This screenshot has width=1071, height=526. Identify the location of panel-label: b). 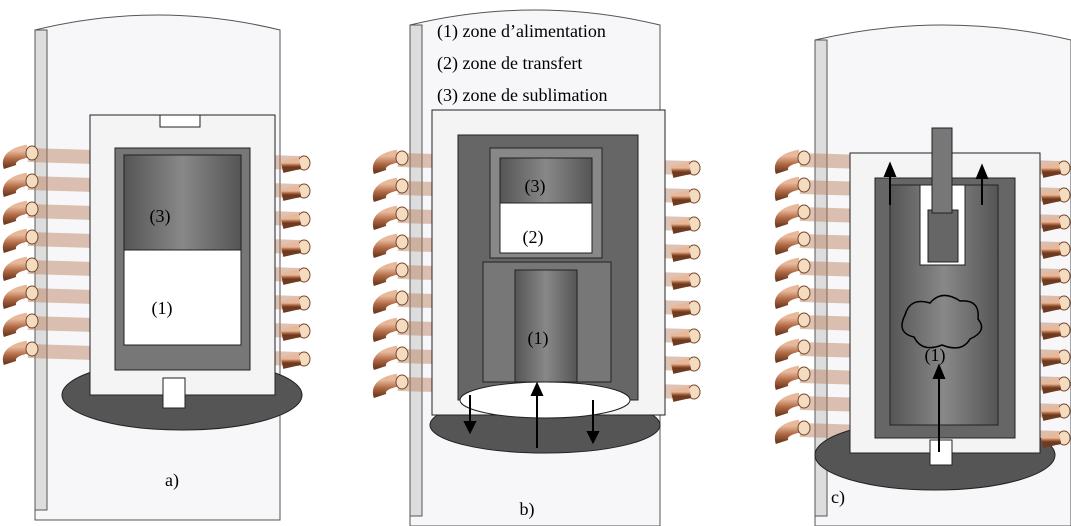
(527, 509).